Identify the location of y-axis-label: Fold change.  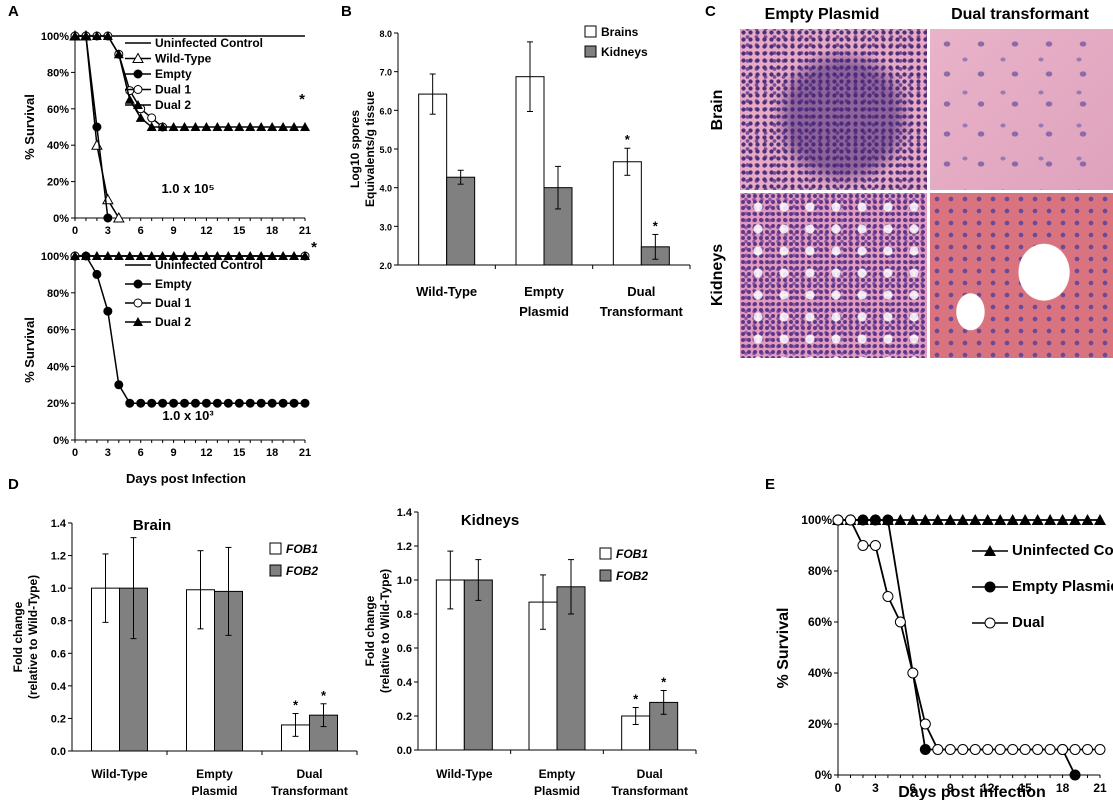
(370, 630).